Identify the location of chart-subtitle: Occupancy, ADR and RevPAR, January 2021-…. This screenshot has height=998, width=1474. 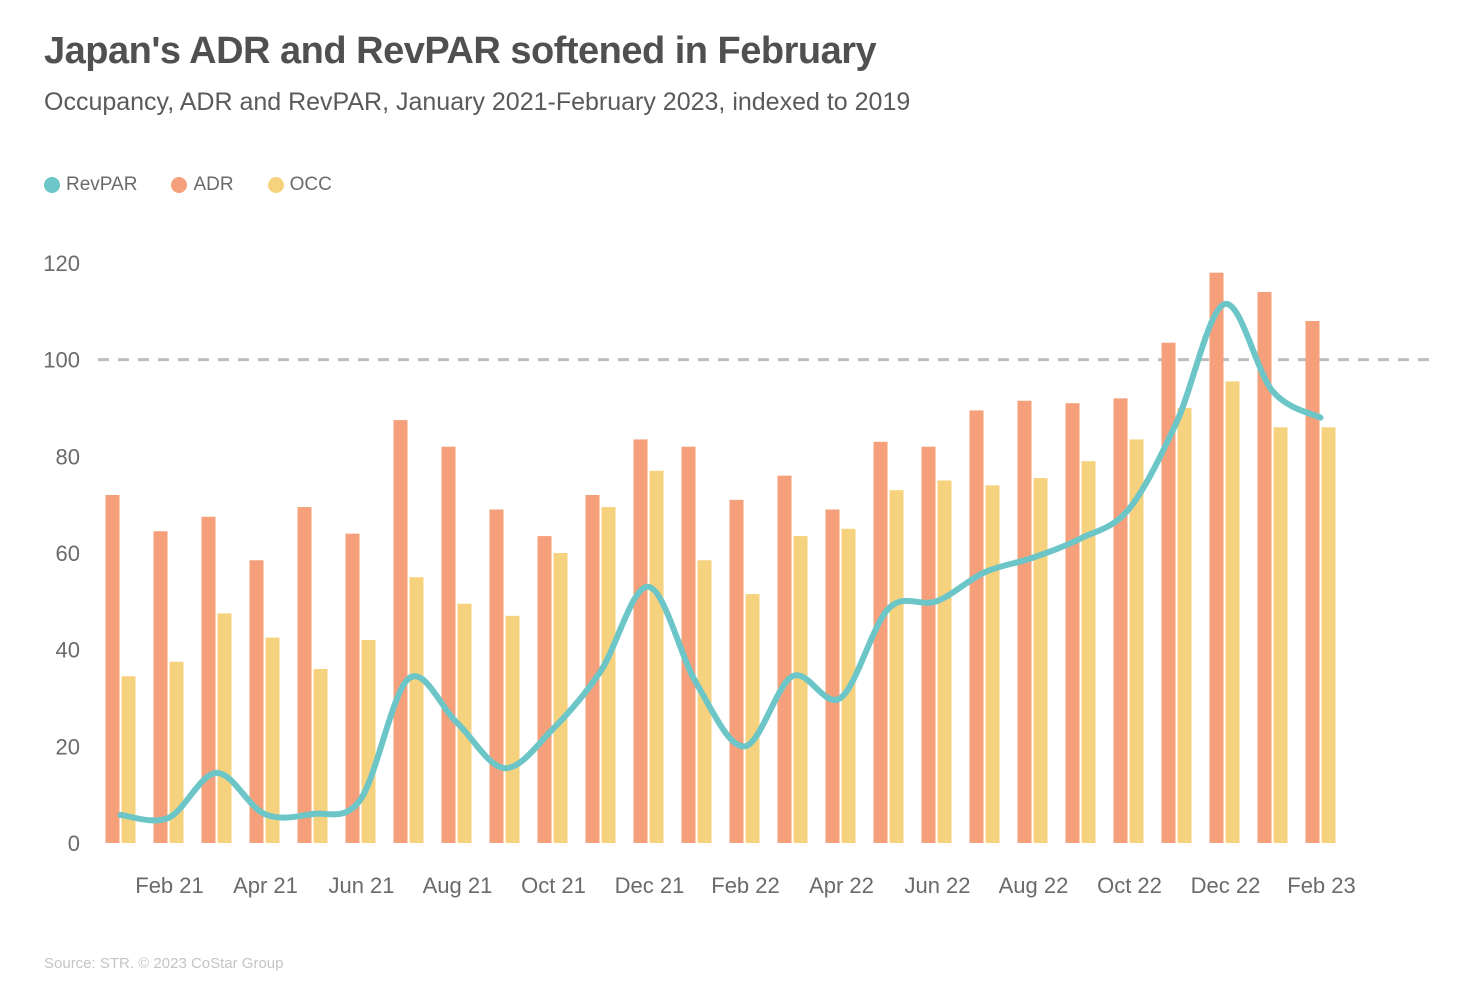
(477, 102).